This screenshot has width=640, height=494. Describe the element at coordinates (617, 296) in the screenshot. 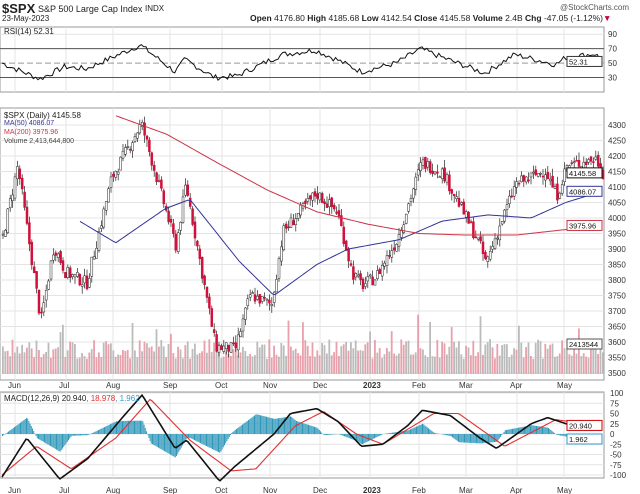

I see `price-tick-label: 3750` at that location.